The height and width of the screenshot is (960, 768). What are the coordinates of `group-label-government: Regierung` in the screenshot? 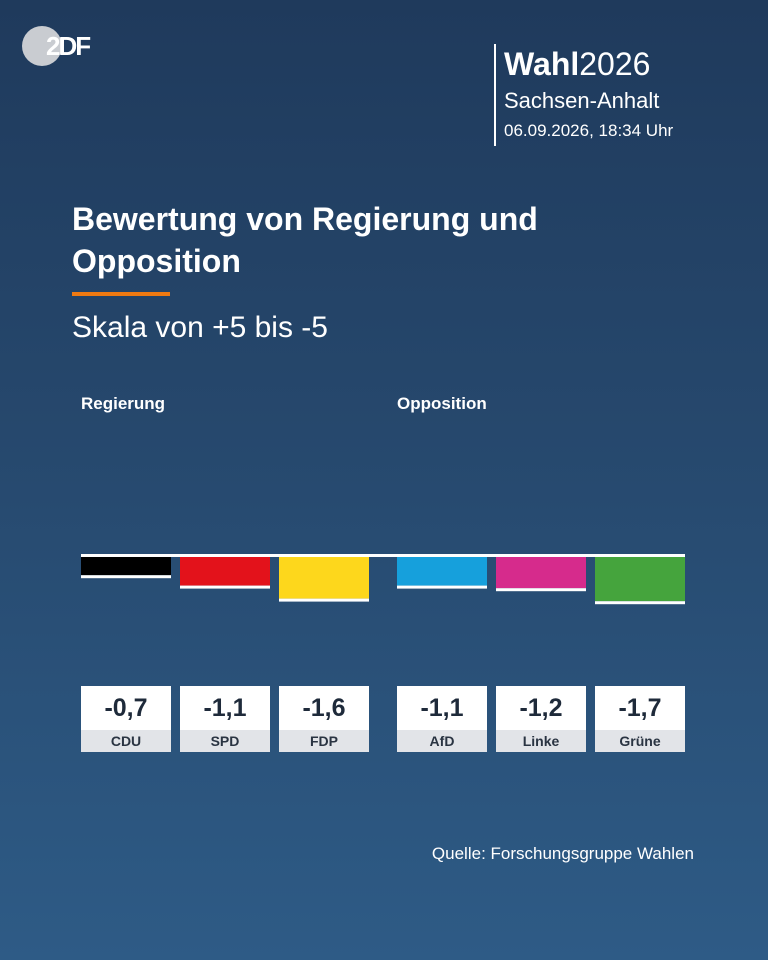 It's located at (123, 403).